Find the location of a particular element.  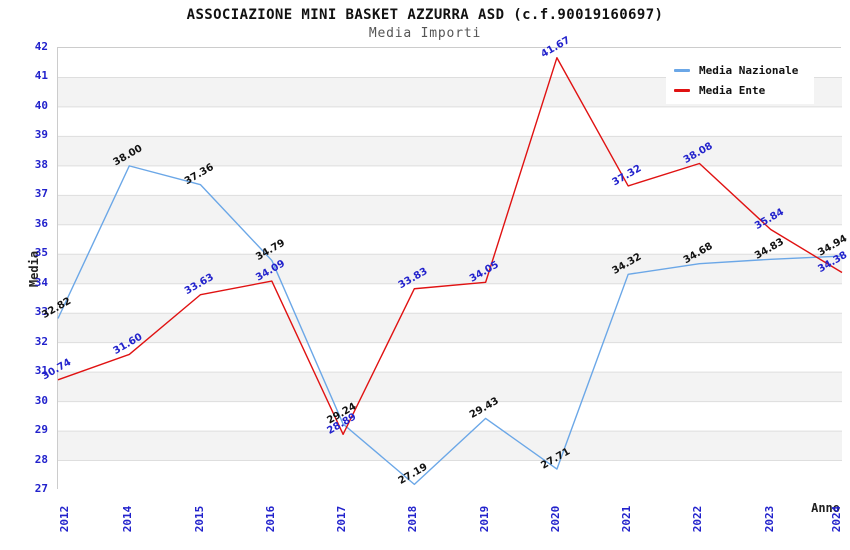

x-tick-label: 2017 is located at coordinates (342, 519).